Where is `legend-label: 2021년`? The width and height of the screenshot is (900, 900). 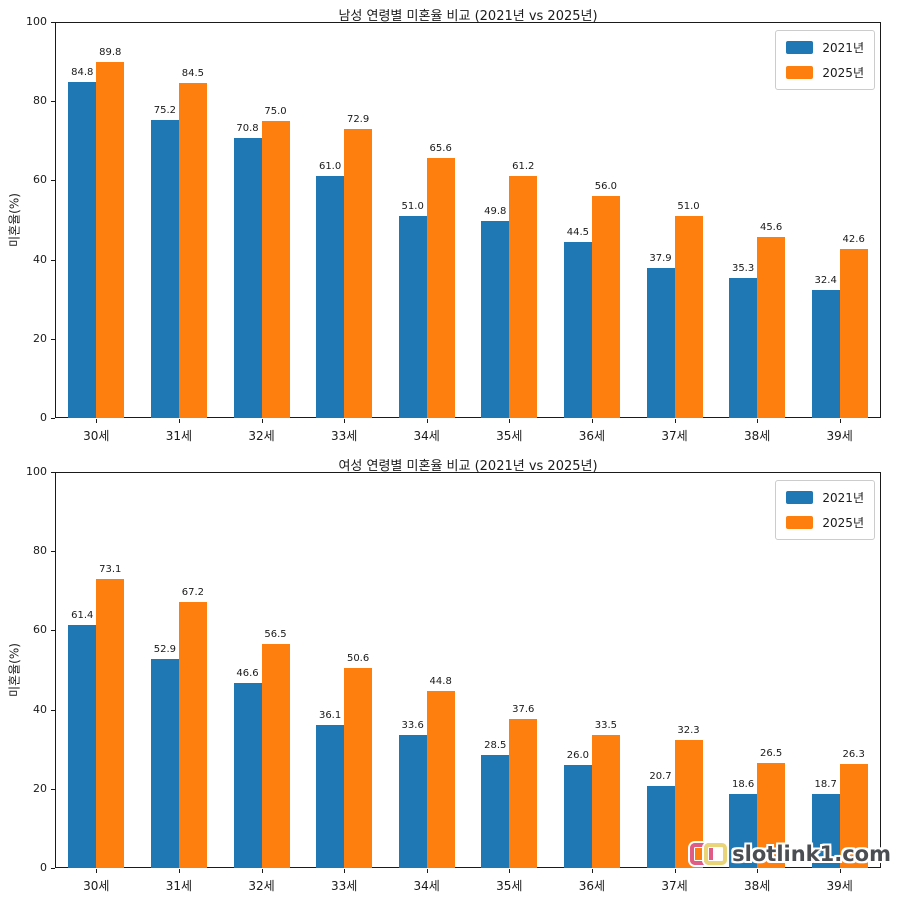 legend-label: 2021년 is located at coordinates (843, 498).